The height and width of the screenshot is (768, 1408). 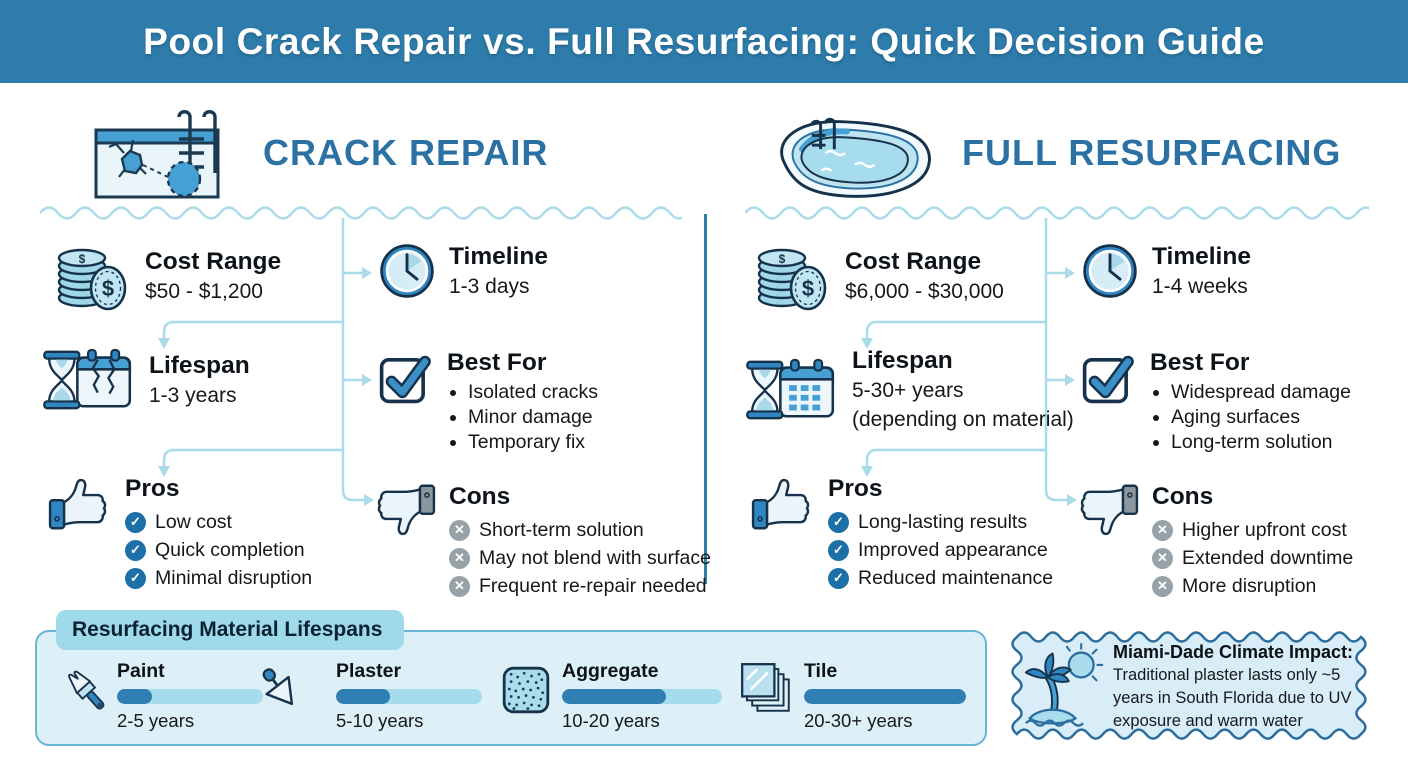 I want to click on clock-icon, so click(x=1110, y=271).